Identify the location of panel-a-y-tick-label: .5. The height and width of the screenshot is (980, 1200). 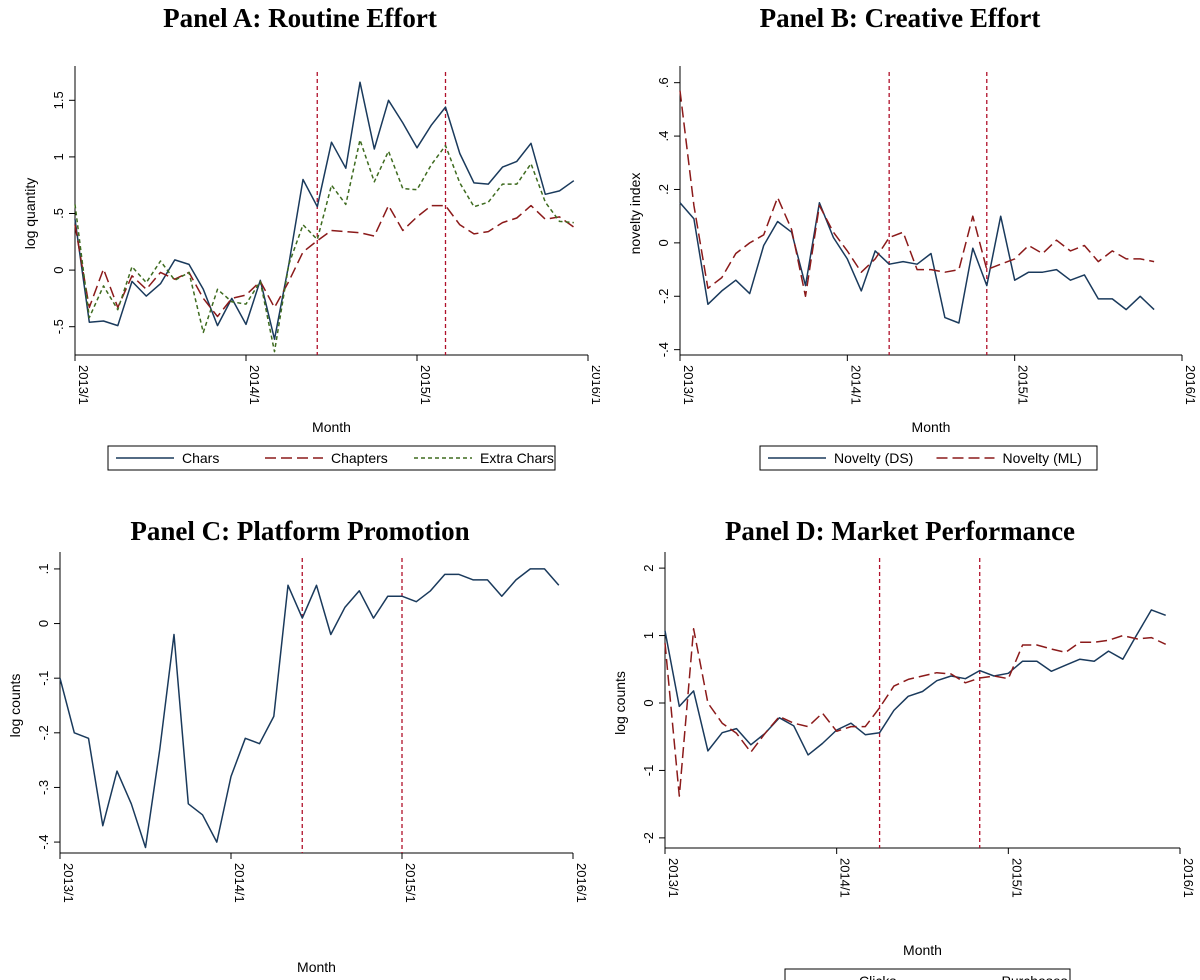
(58, 213).